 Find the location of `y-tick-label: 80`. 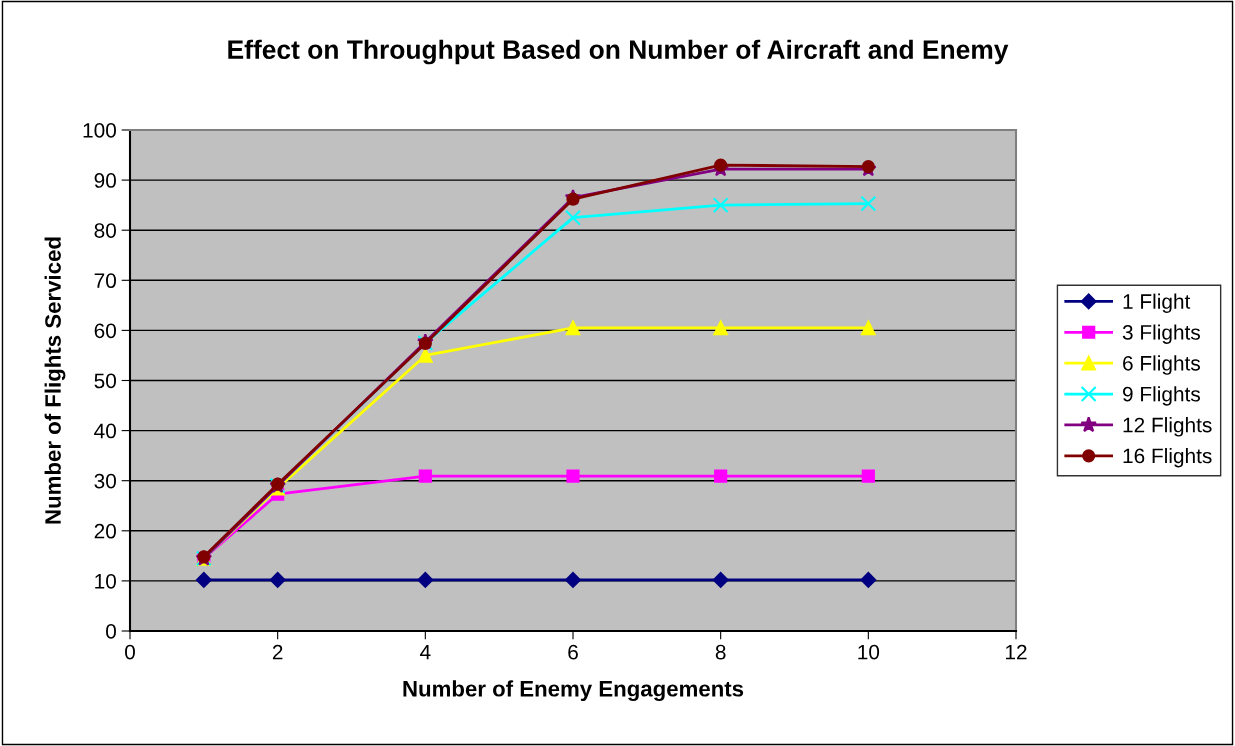

y-tick-label: 80 is located at coordinates (105, 230).